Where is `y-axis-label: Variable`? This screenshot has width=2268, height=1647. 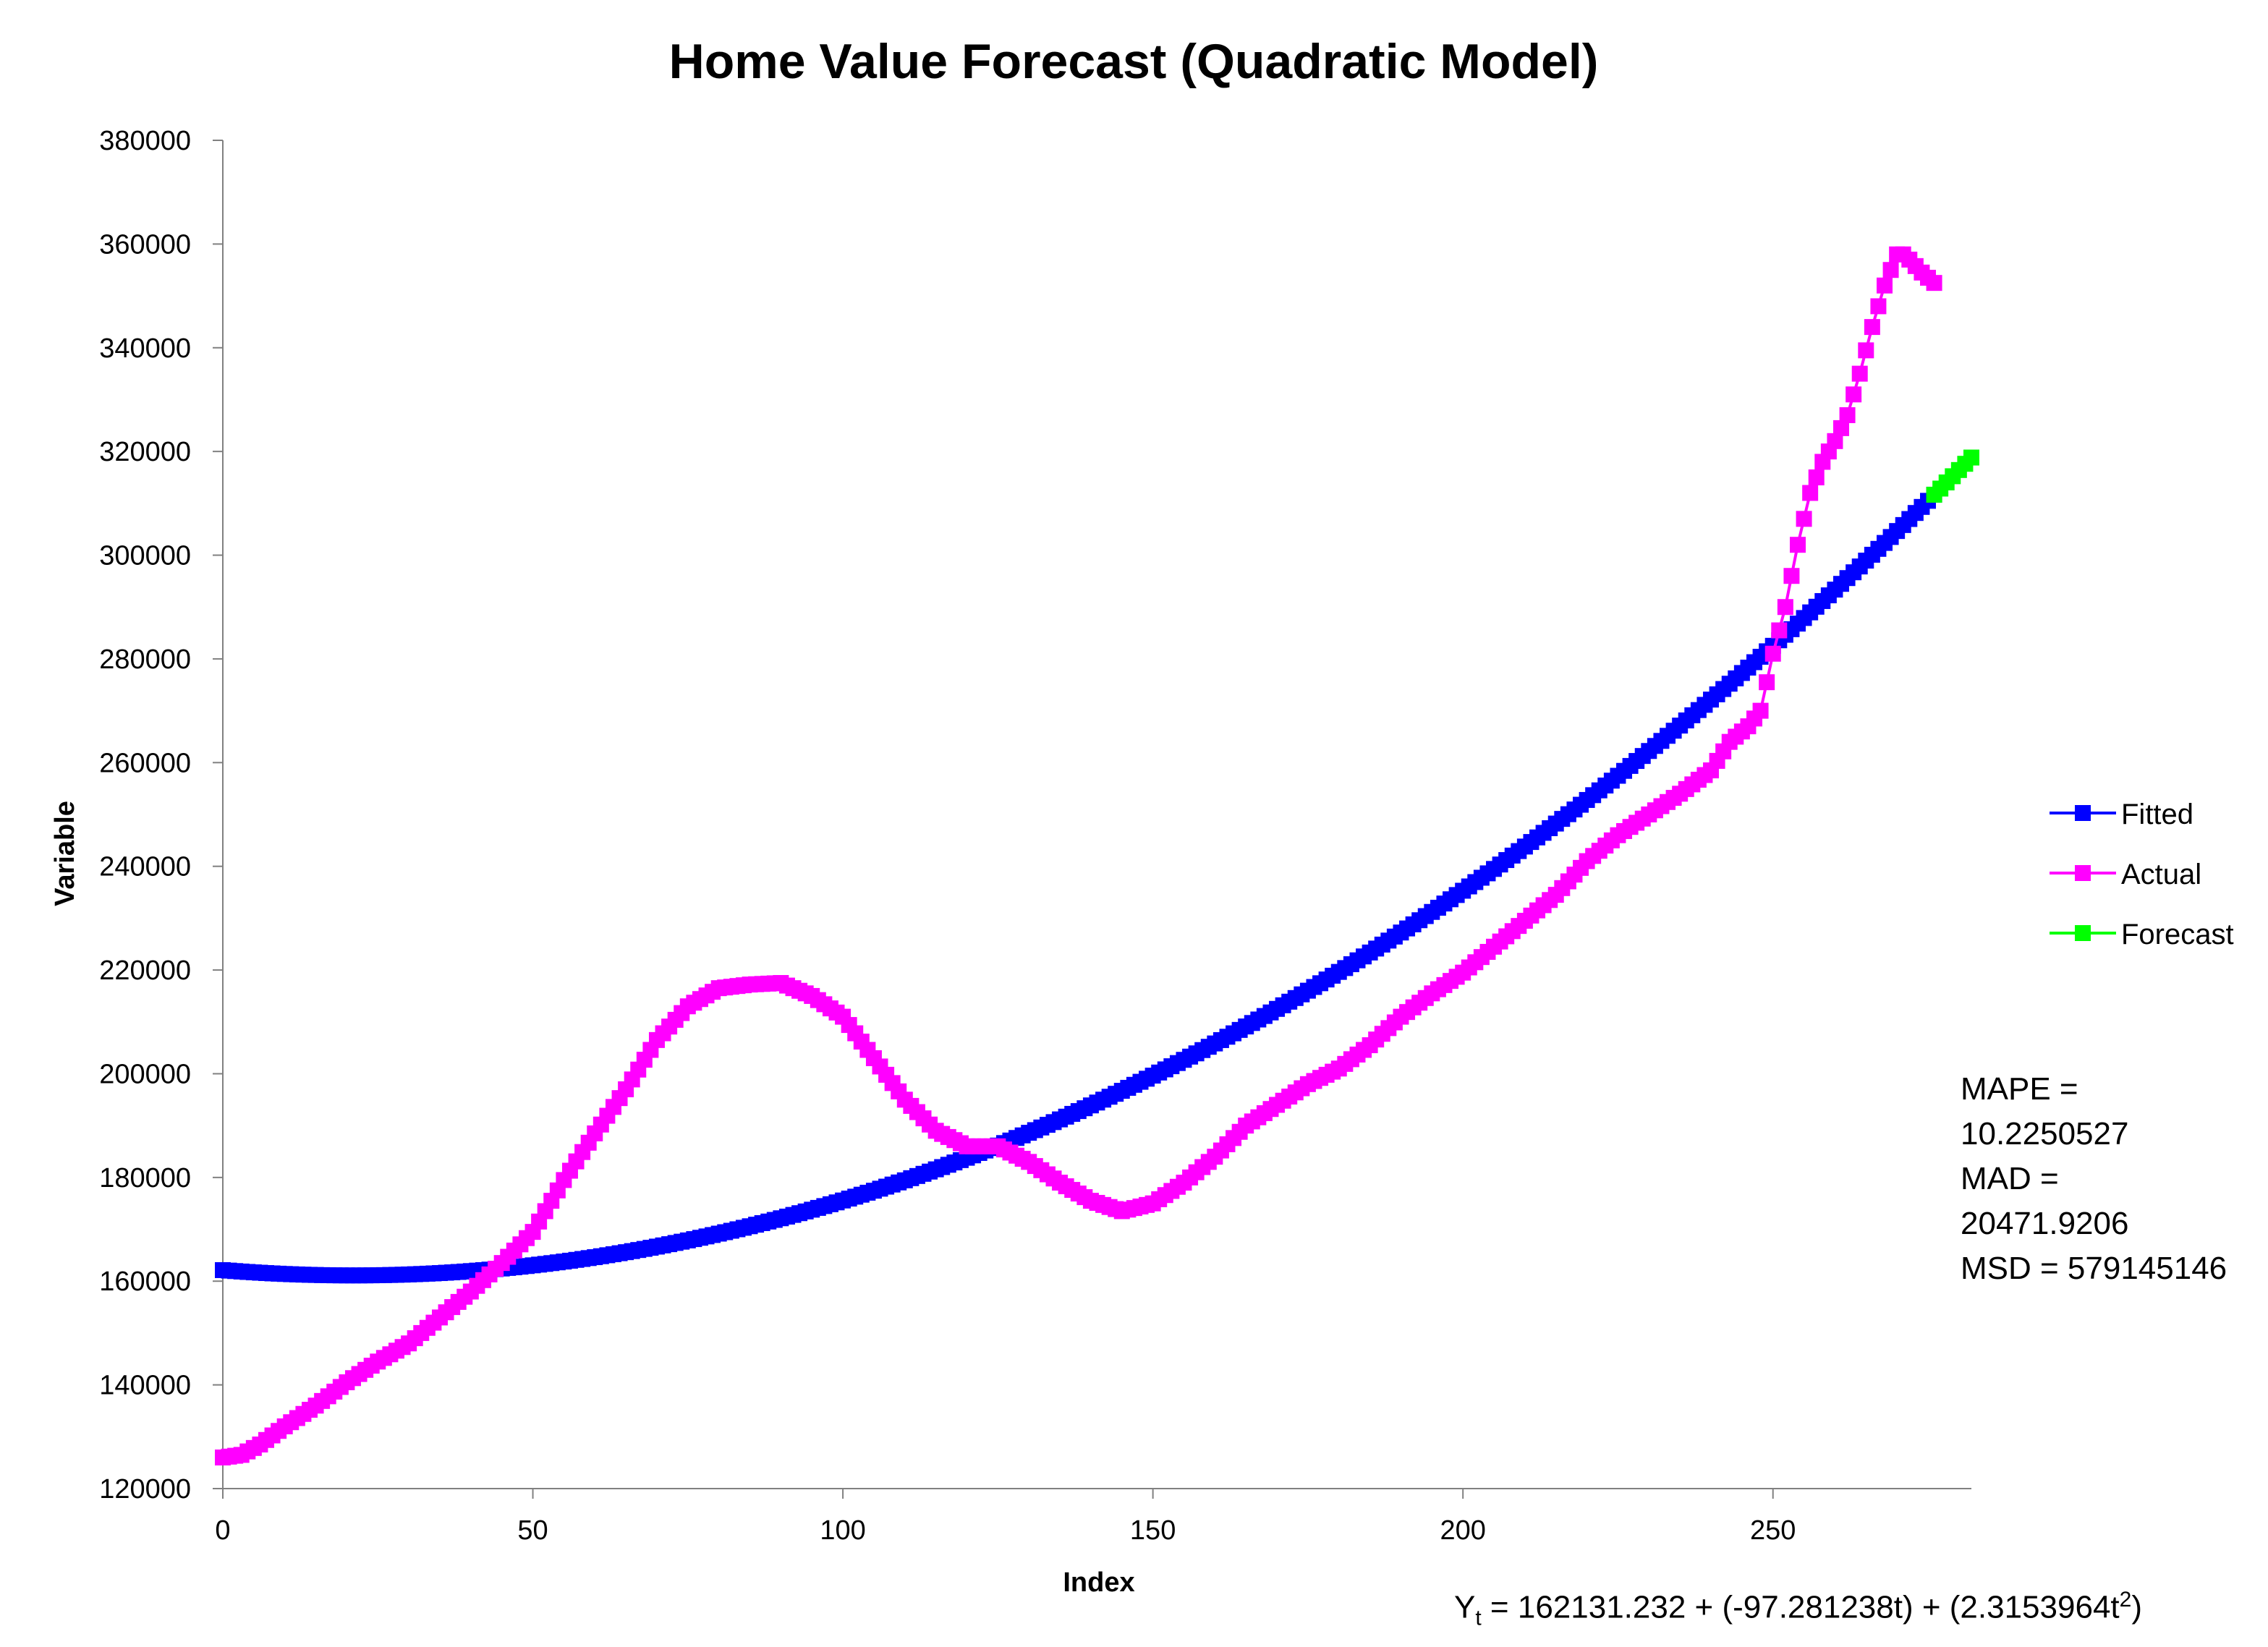 y-axis-label: Variable is located at coordinates (65, 854).